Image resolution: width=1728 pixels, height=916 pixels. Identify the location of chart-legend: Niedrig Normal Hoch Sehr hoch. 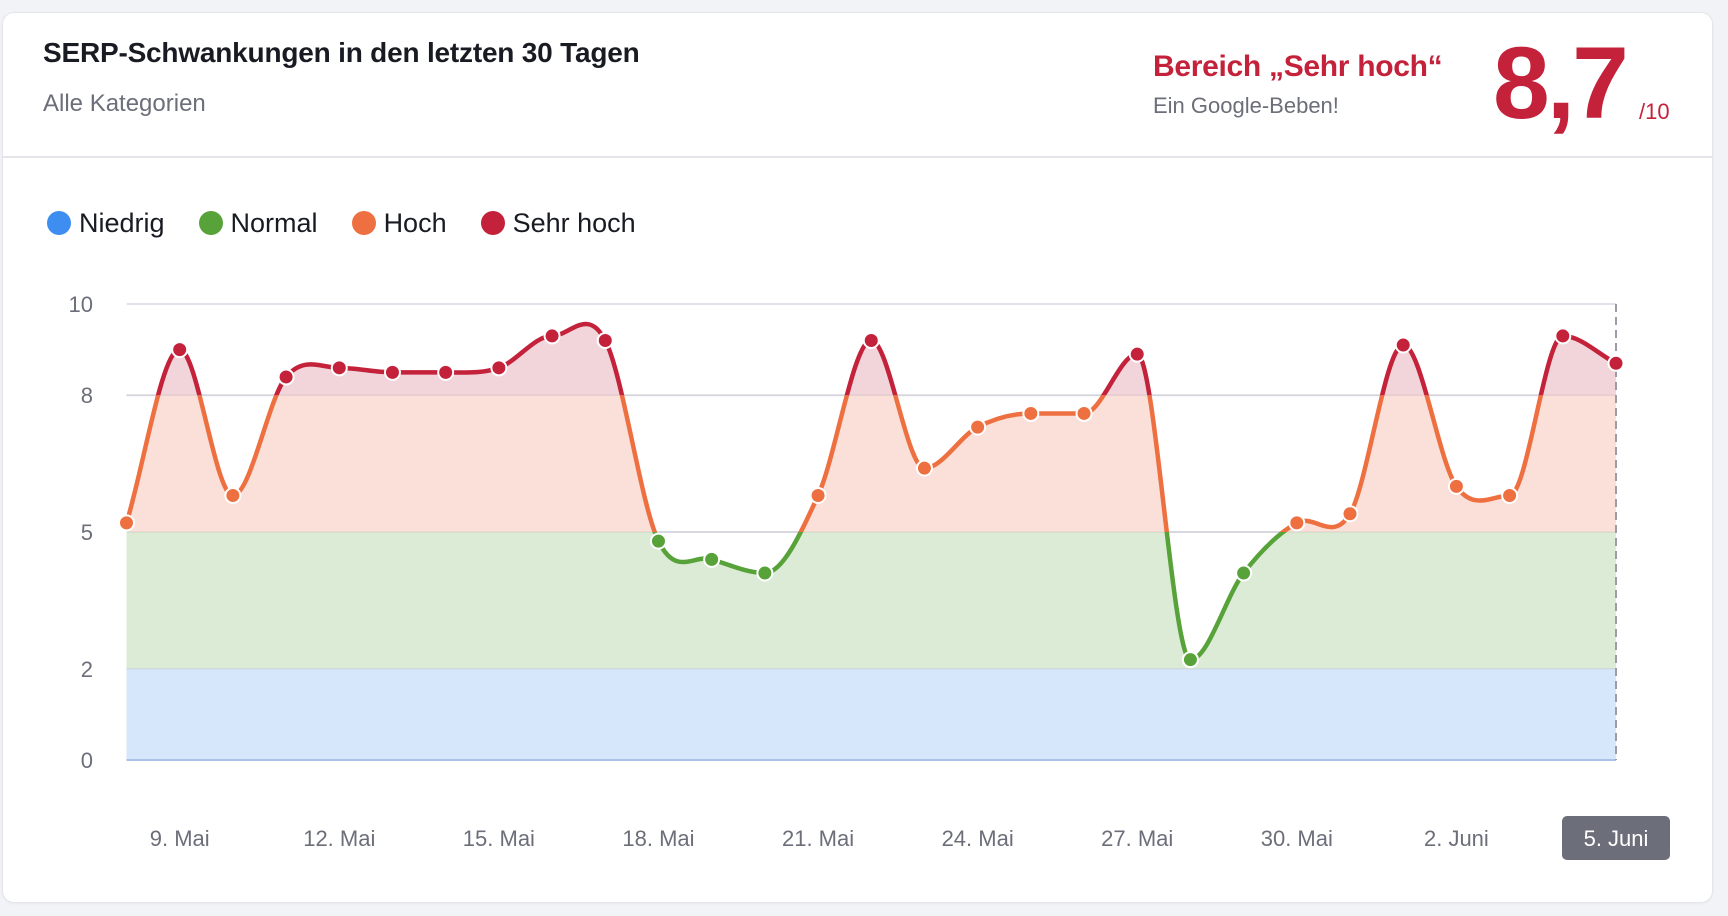
(358, 223).